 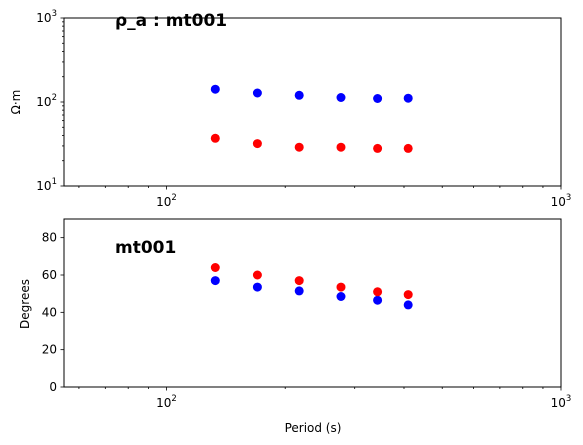 I want to click on phase-x-tick-label: 10², so click(x=166, y=402).